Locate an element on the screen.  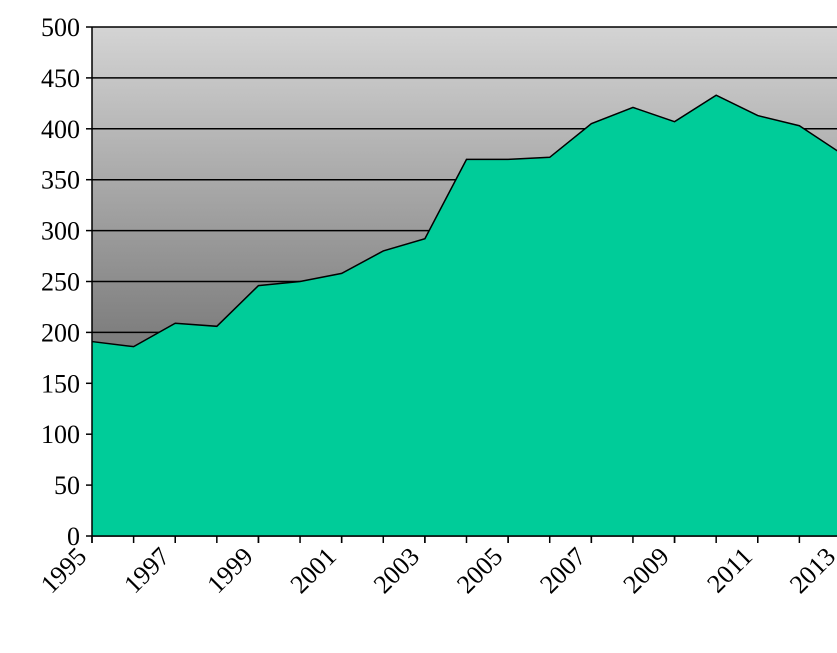
x-tick-label: 2003 is located at coordinates (396, 570).